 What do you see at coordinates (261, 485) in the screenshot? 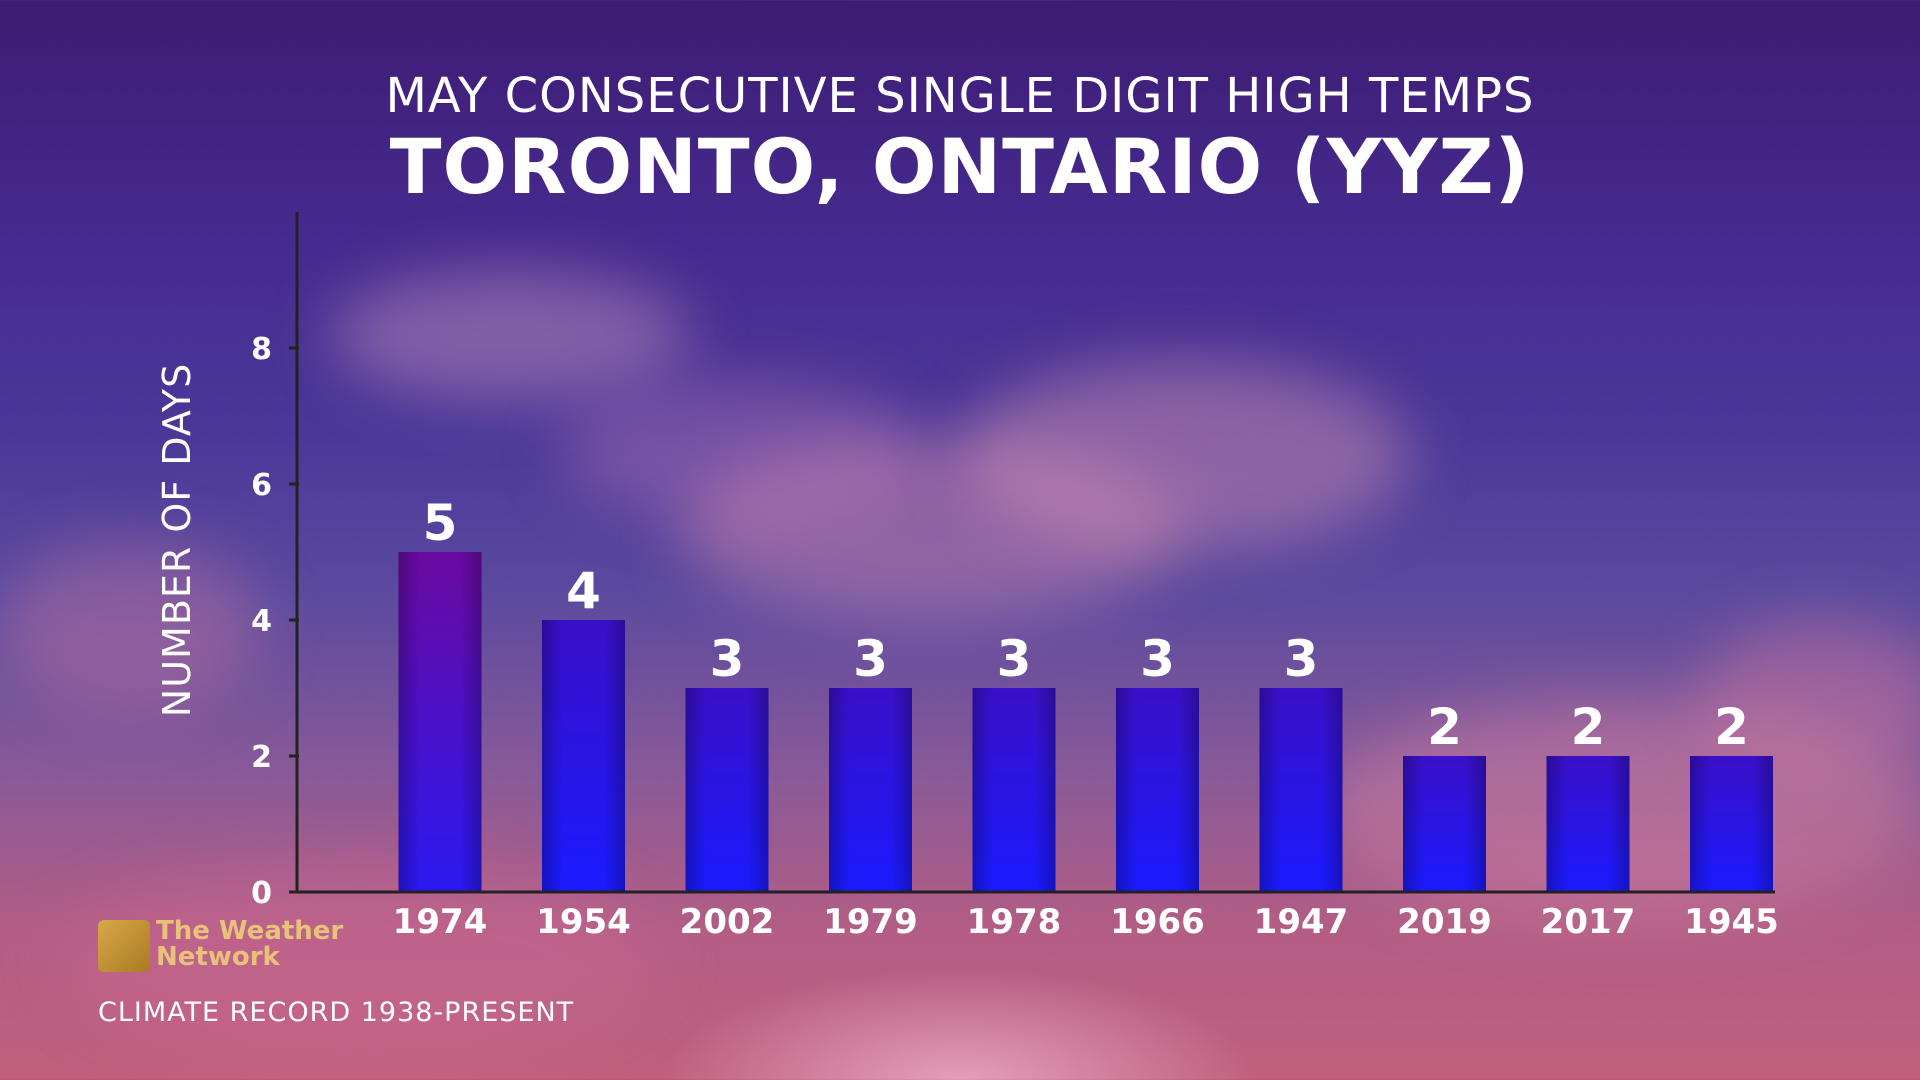
I see `y-tick-label: 6` at bounding box center [261, 485].